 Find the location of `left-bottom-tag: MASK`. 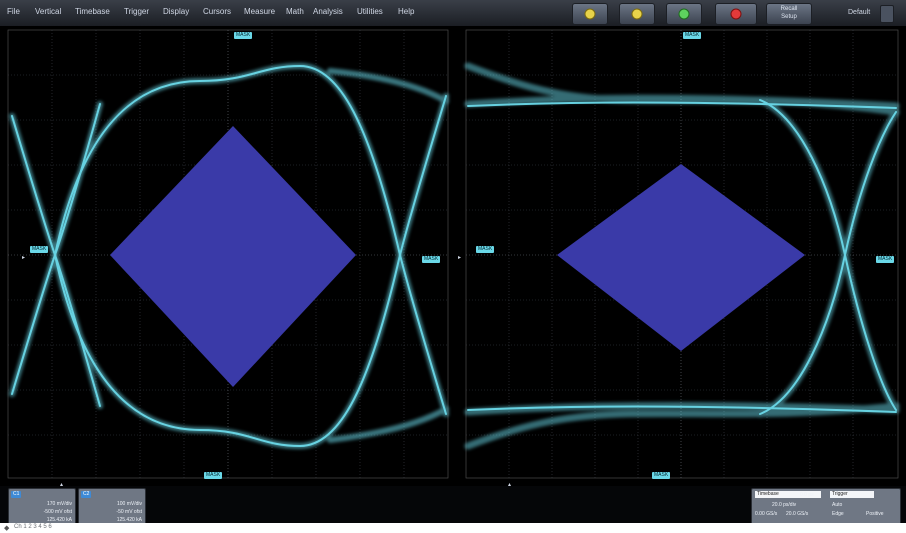

left-bottom-tag: MASK is located at coordinates (213, 475).